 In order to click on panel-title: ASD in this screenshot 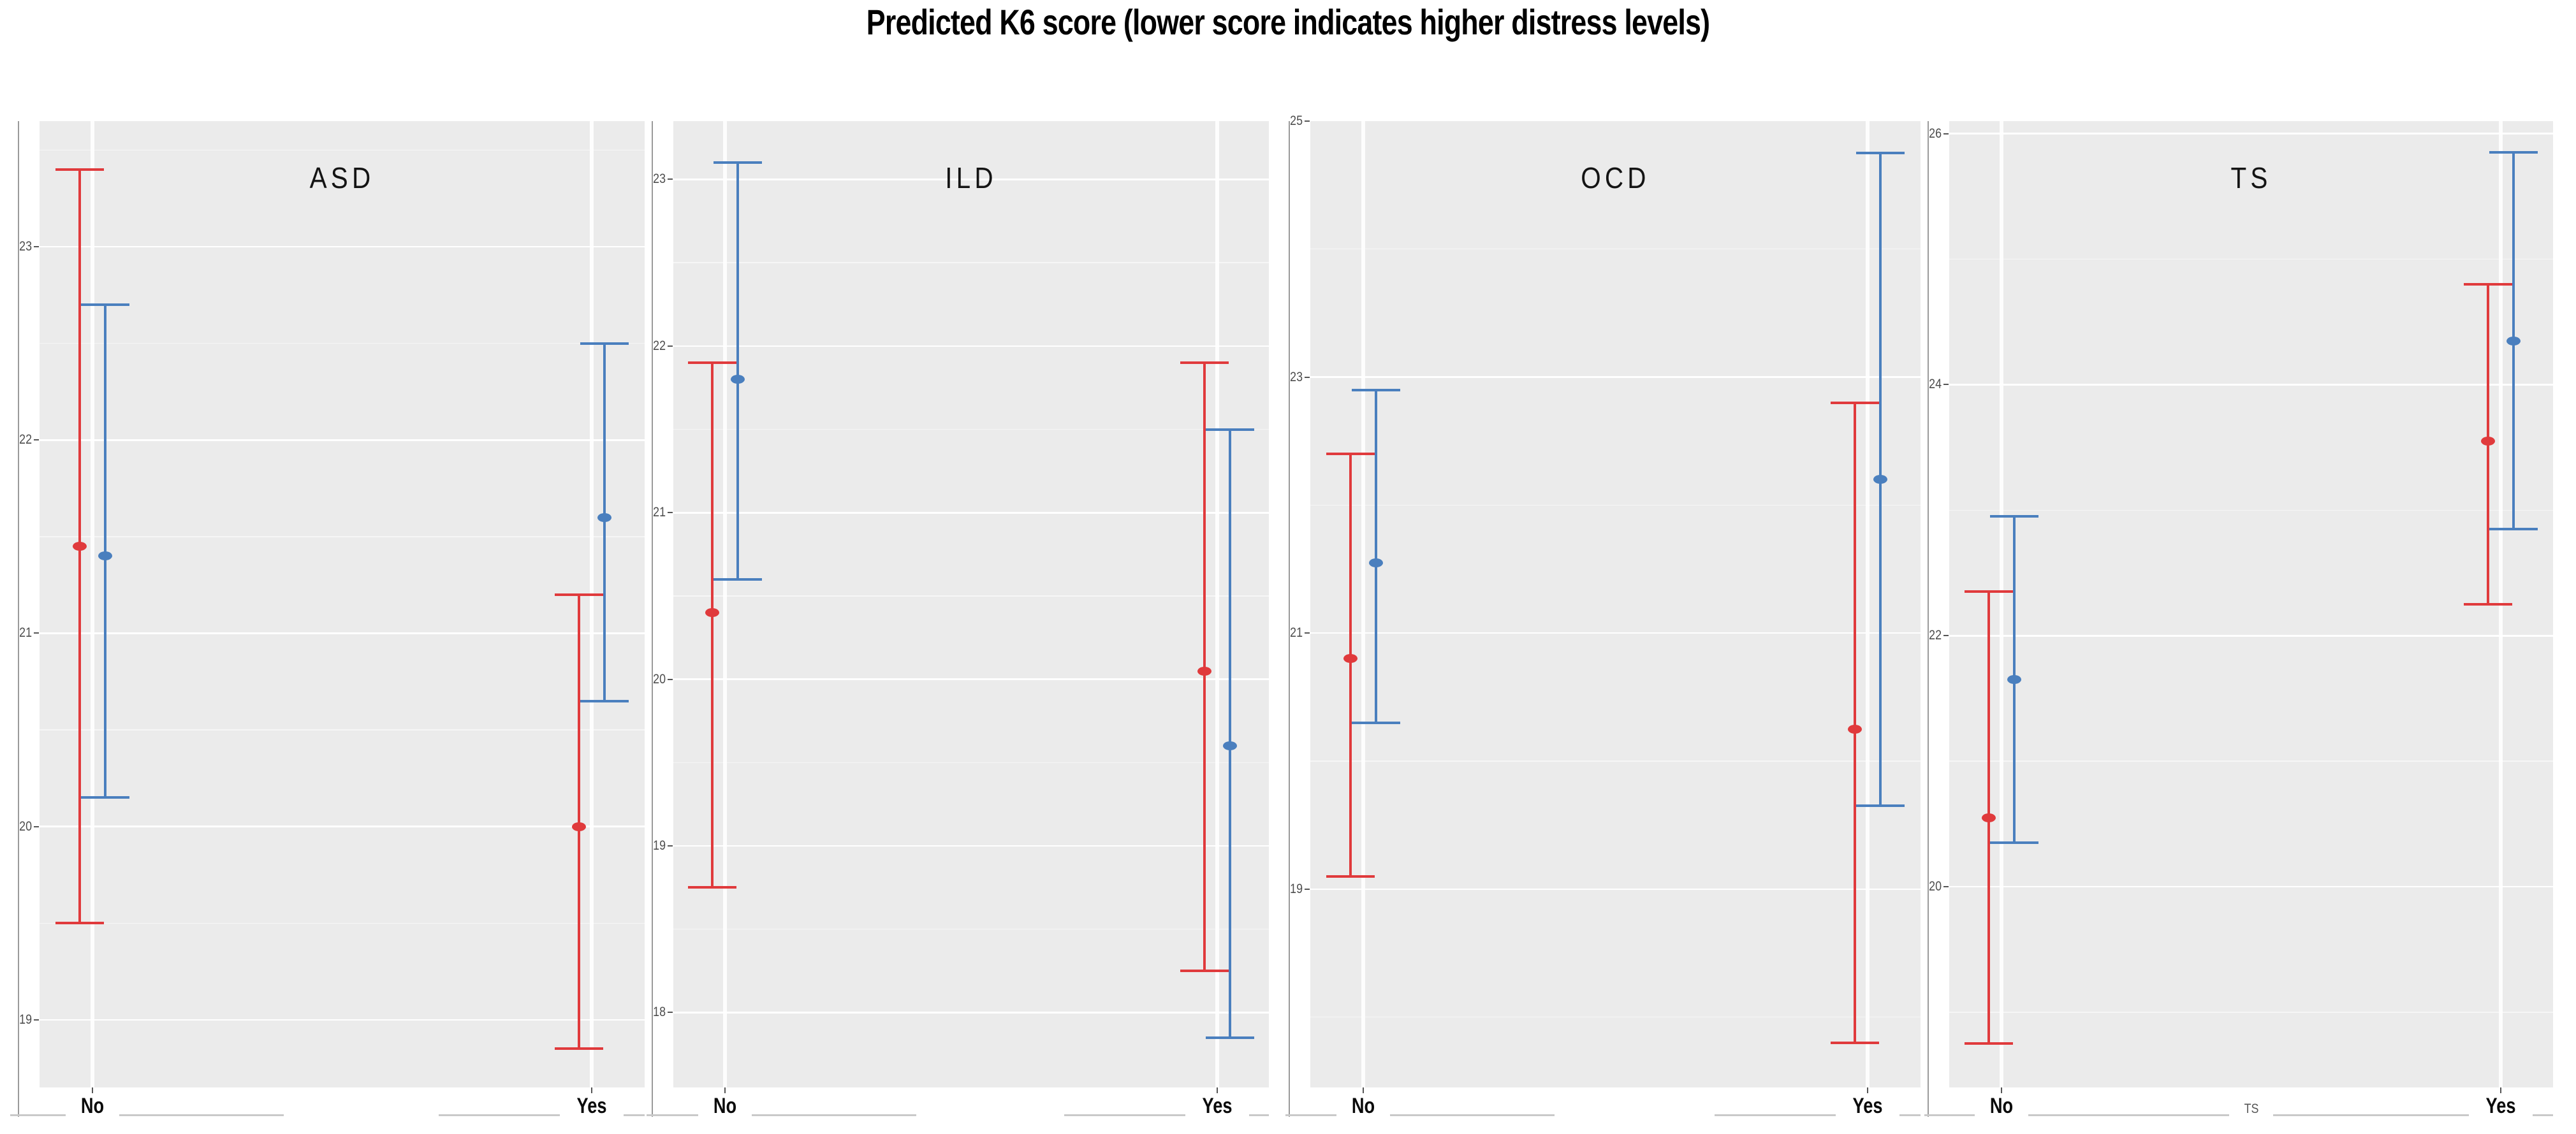, I will do `click(342, 178)`.